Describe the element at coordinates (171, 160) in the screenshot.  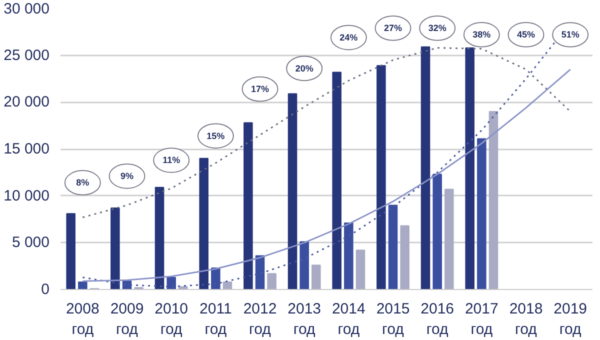
I see `annotation: 11%` at that location.